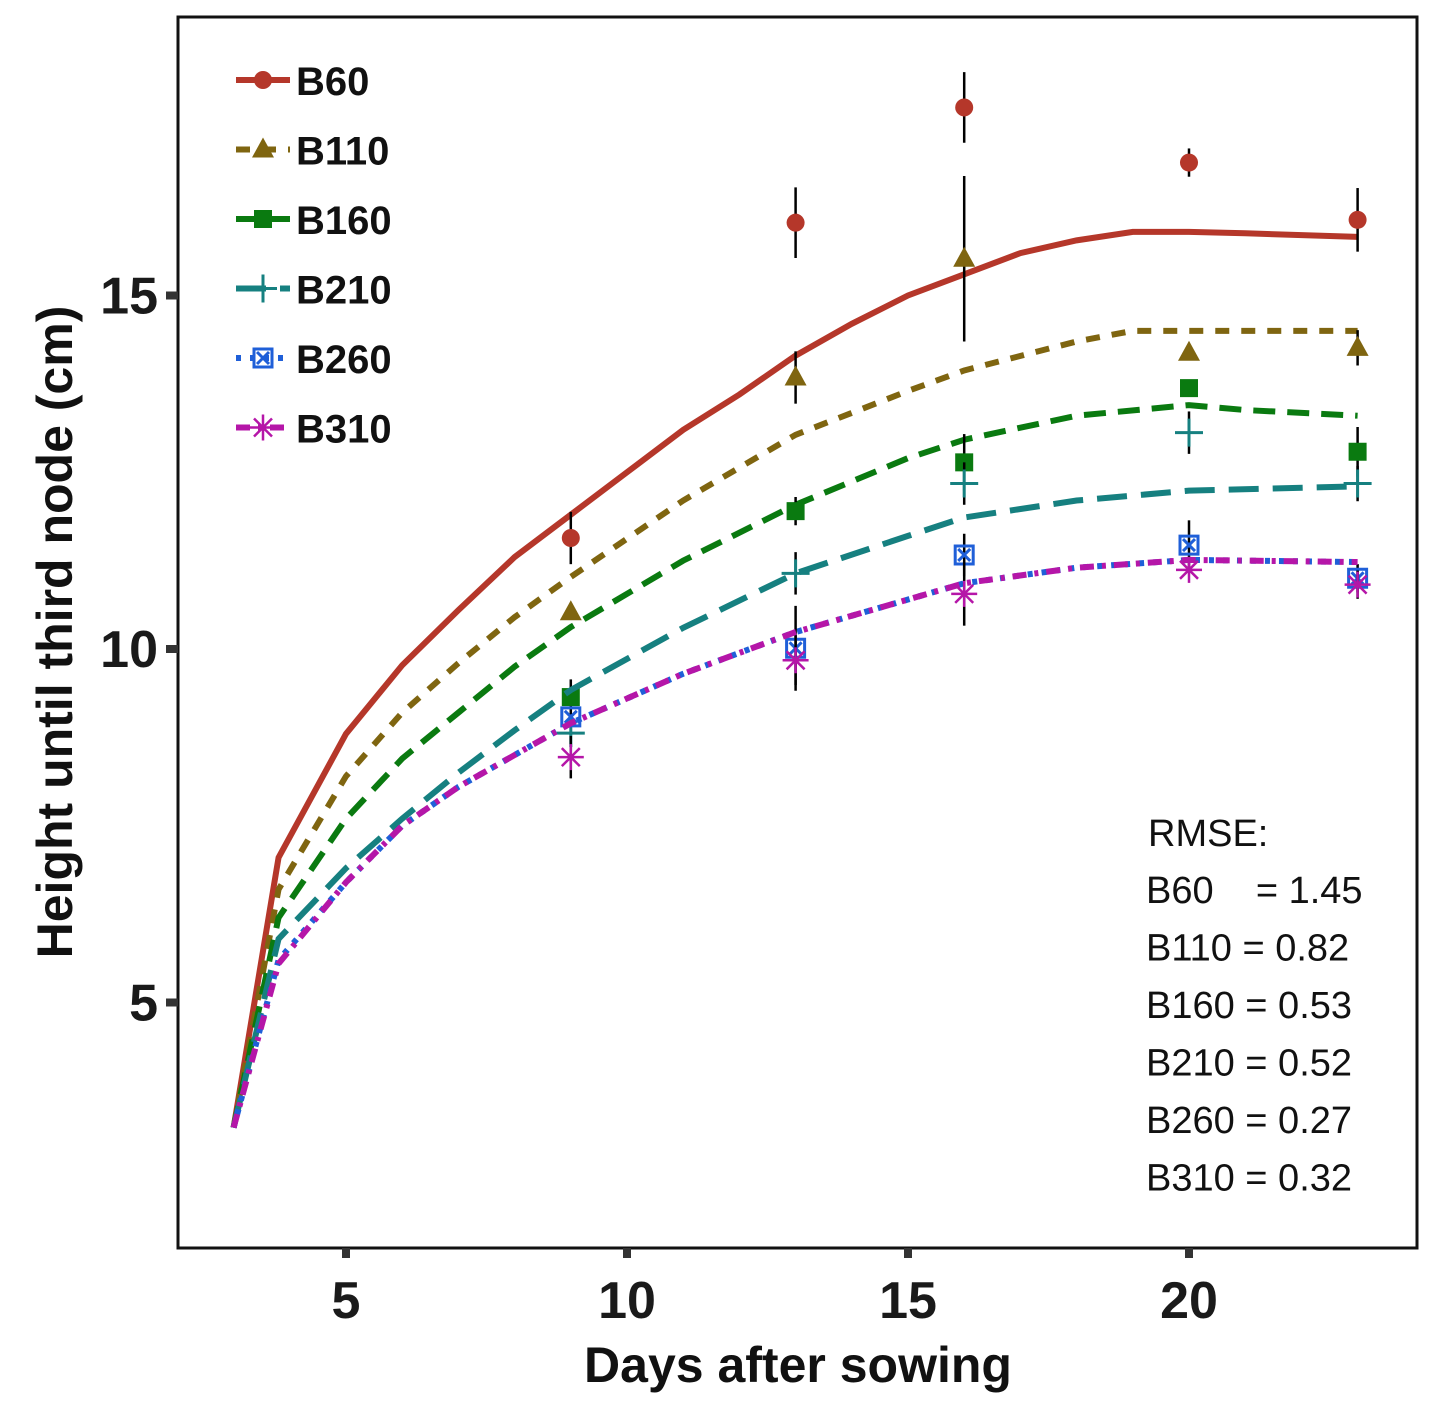 The width and height of the screenshot is (1436, 1408). I want to click on legend-item-b110: B110, so click(312, 152).